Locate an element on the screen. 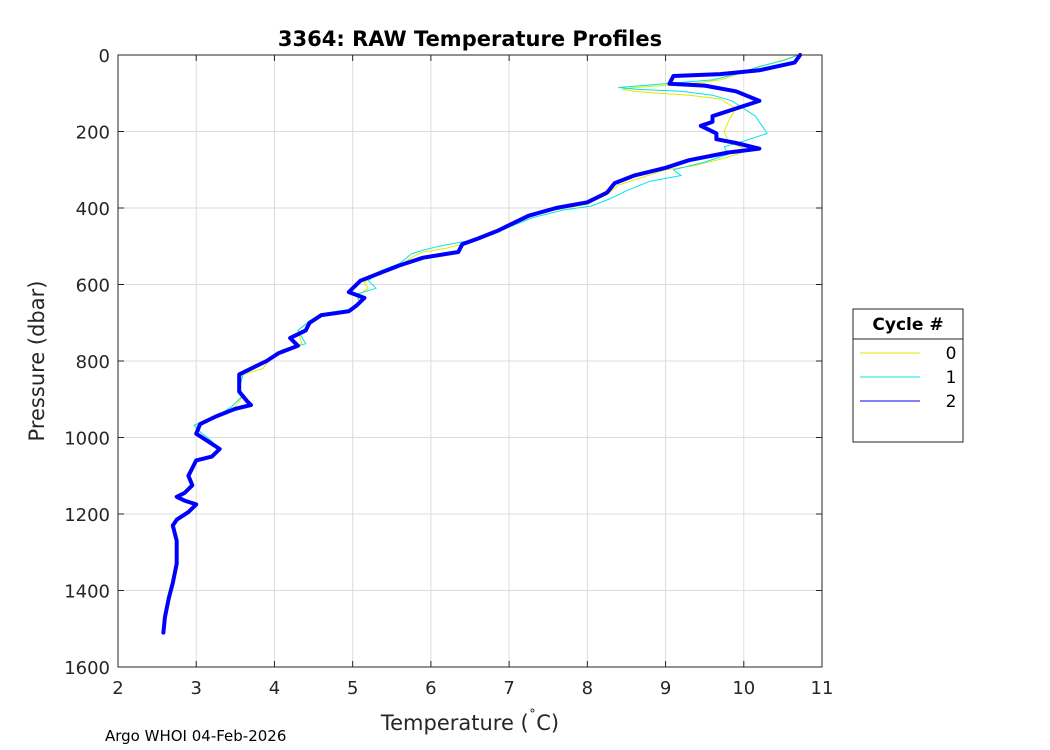 The height and width of the screenshot is (750, 1050). x-tick-label: 10 is located at coordinates (743, 688).